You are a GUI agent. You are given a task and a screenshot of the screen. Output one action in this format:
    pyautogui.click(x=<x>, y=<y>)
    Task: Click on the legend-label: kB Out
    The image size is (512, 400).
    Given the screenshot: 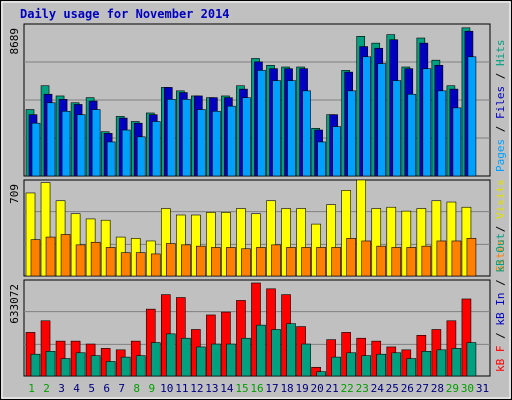 What is the action you would take?
    pyautogui.click(x=500, y=253)
    